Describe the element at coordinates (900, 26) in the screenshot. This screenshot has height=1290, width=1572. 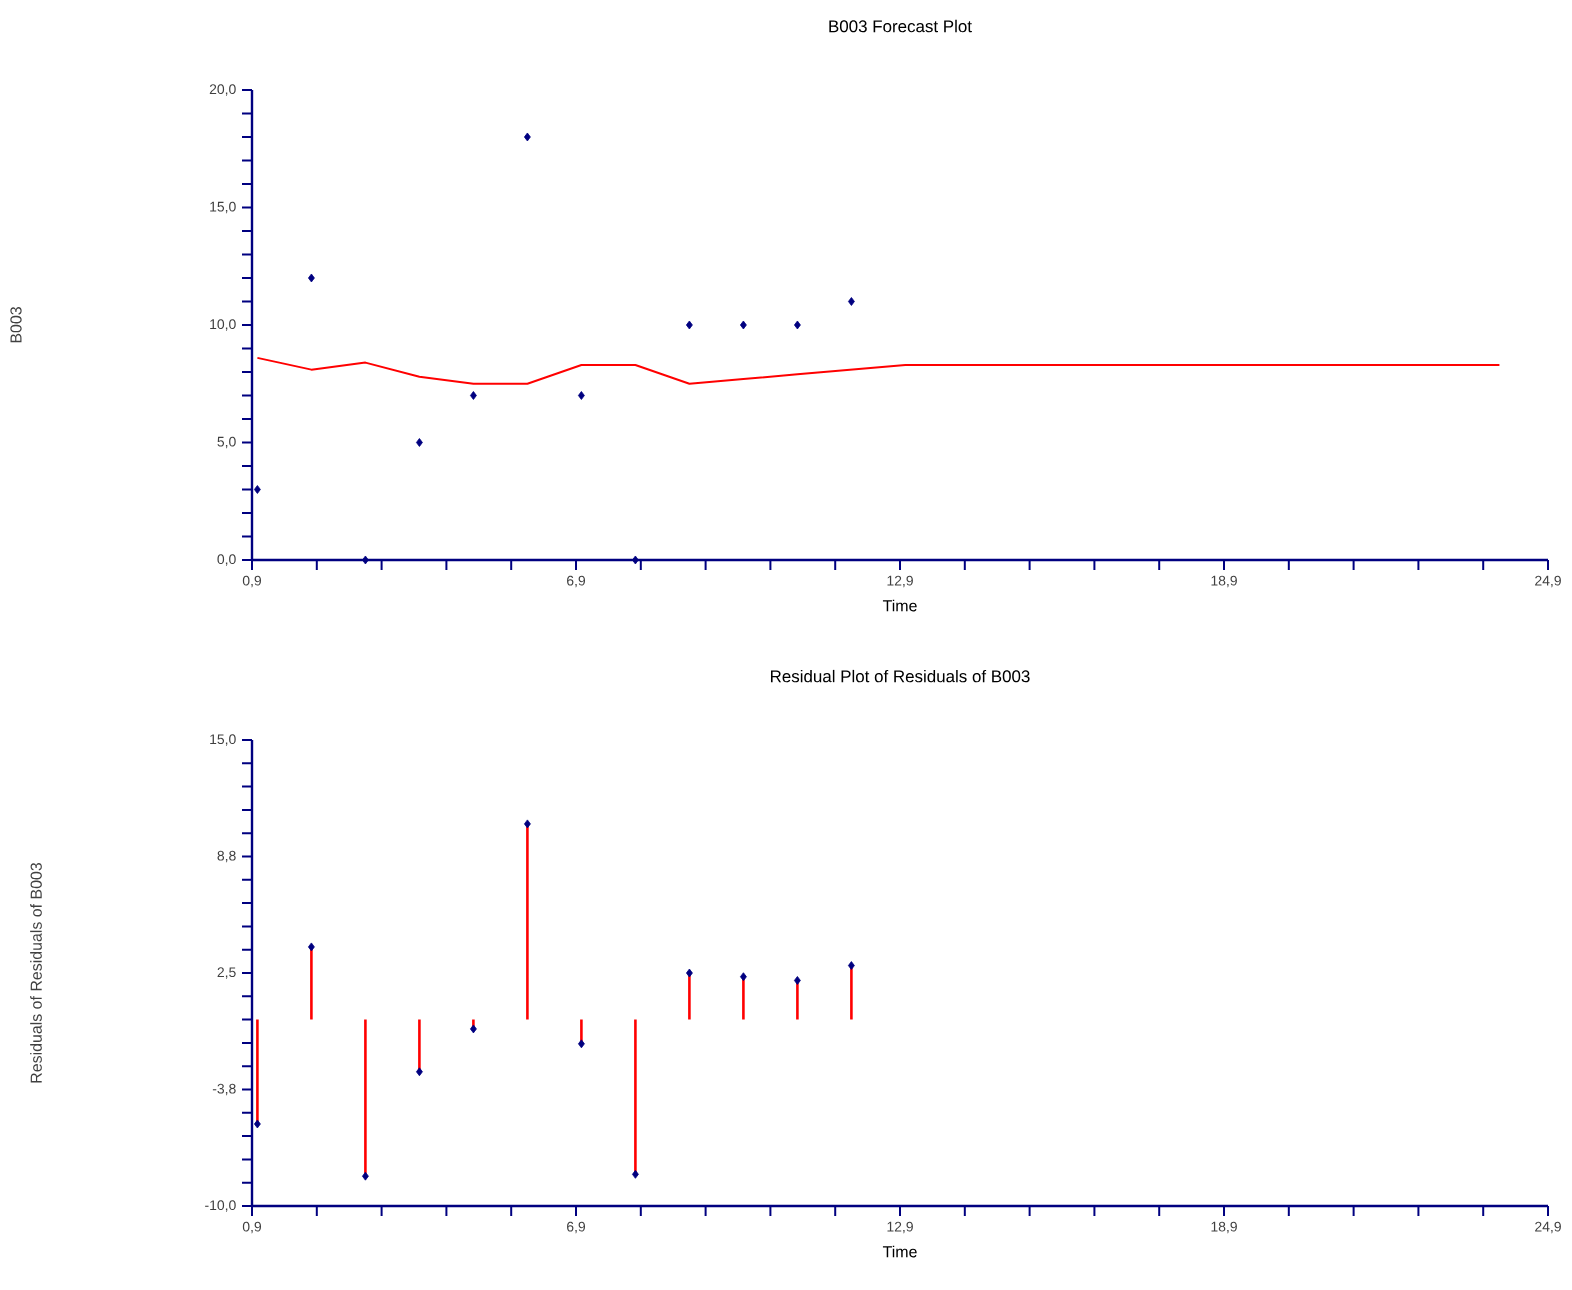
I see `chart-title: B003 Forecast Plot` at that location.